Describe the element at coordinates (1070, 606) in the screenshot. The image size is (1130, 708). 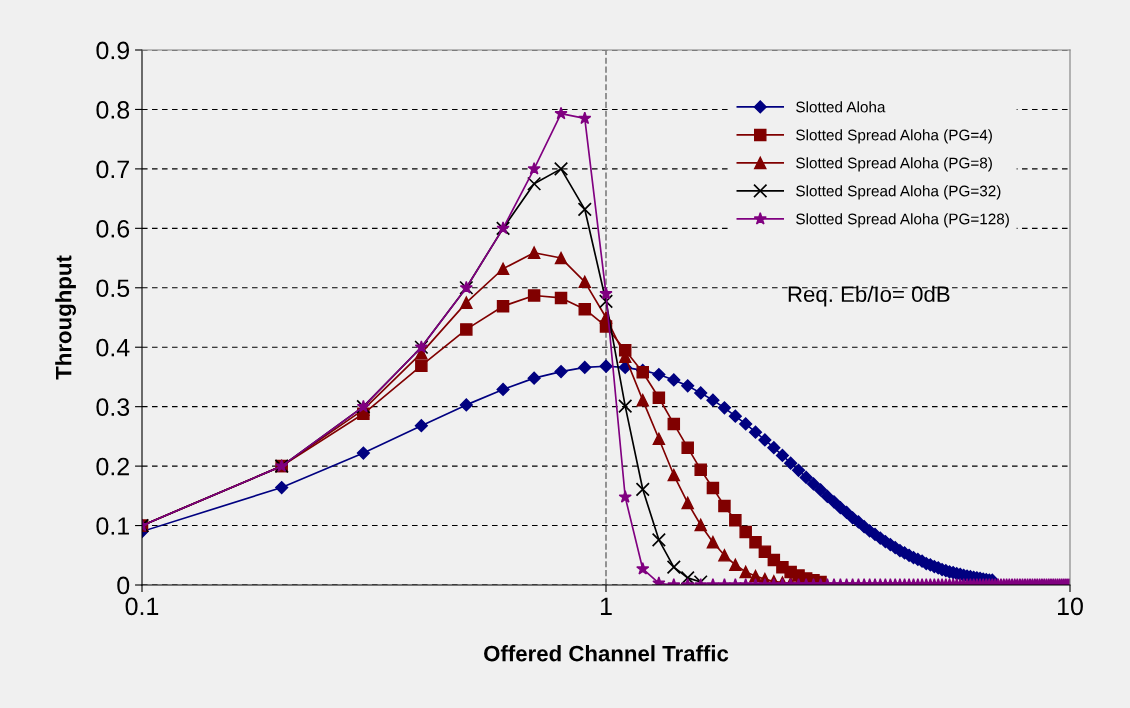
I see `x-tick-label: 10` at that location.